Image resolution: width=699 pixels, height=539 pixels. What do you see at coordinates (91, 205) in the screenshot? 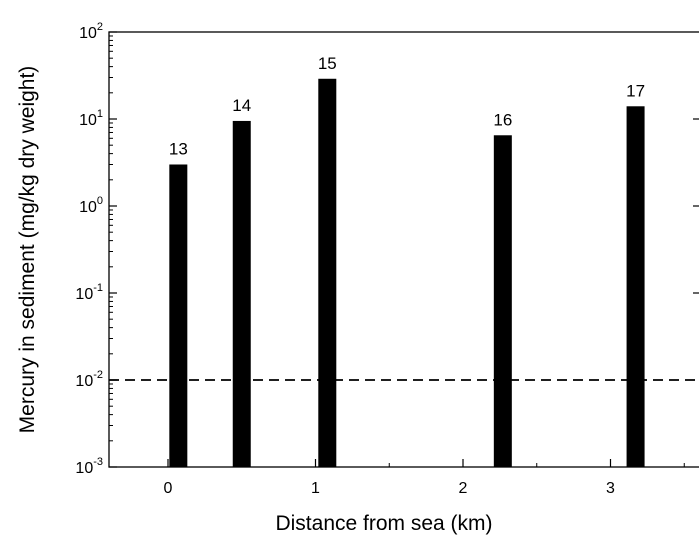
I see `y-tick-label: 10⁰` at bounding box center [91, 205].